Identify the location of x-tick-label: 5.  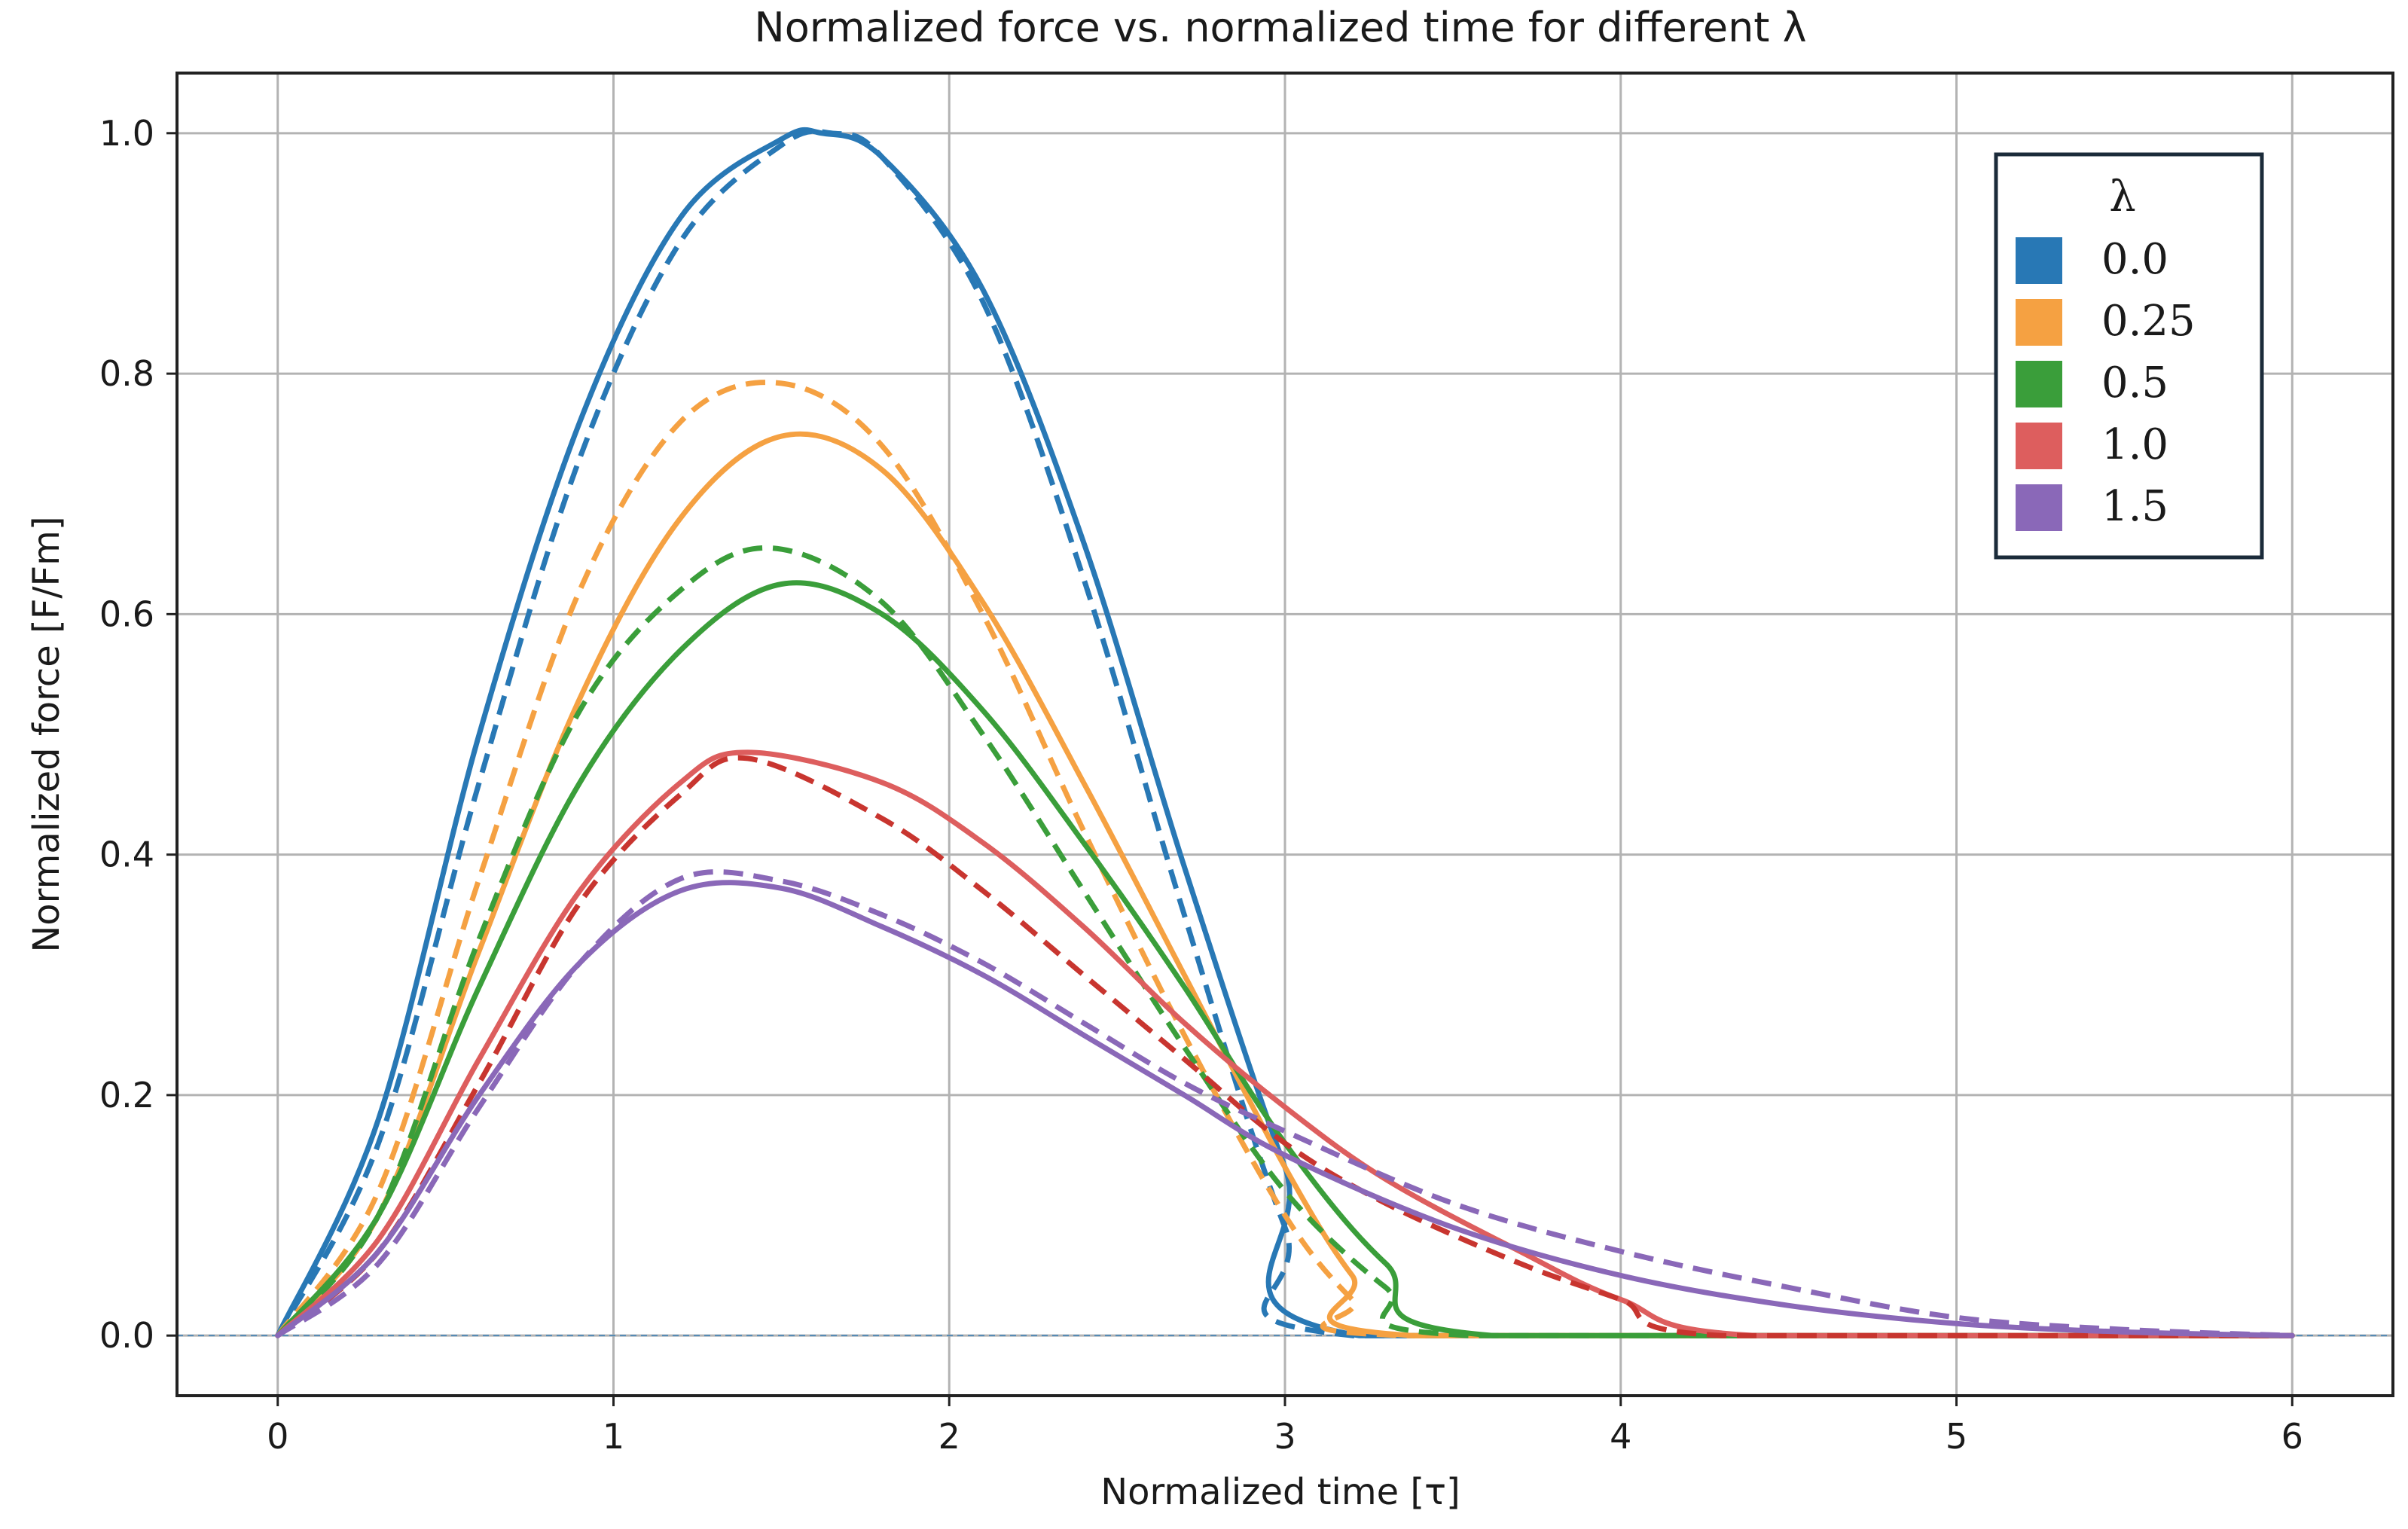
(1956, 1436).